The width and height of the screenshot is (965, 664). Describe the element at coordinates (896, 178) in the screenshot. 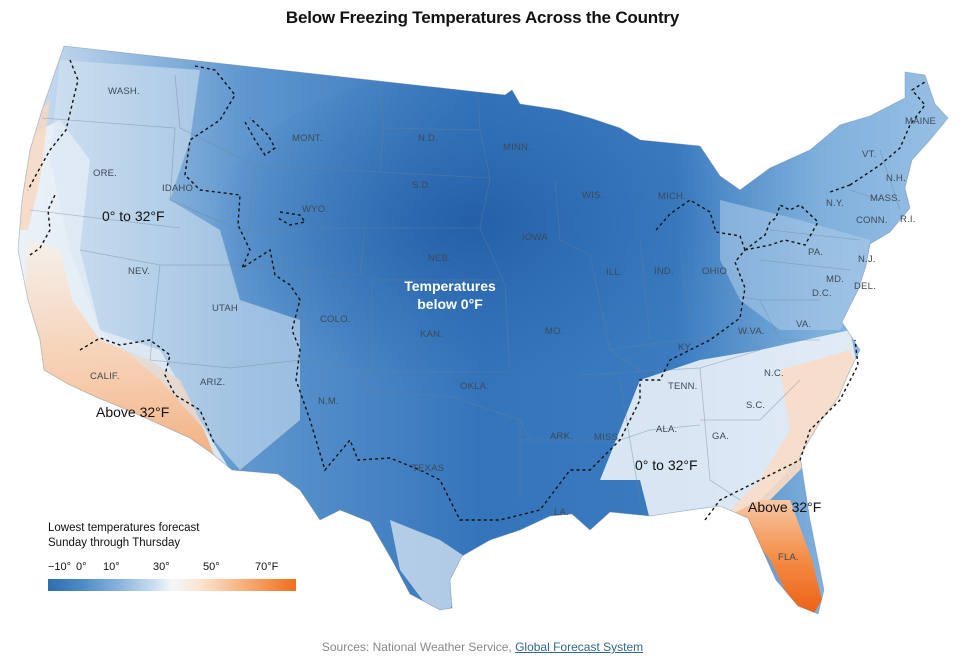

I see `state-label: N.H.` at that location.